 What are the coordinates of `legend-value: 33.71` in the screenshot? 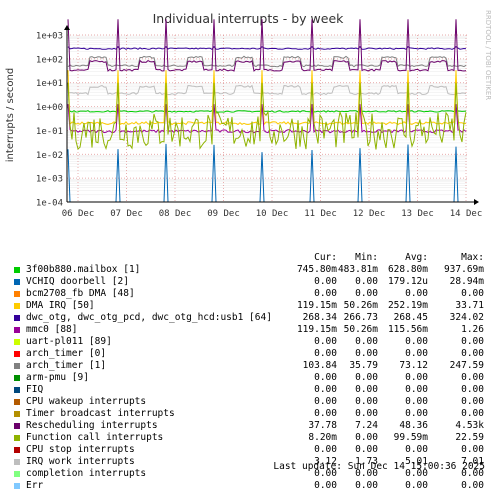 It's located at (469, 305).